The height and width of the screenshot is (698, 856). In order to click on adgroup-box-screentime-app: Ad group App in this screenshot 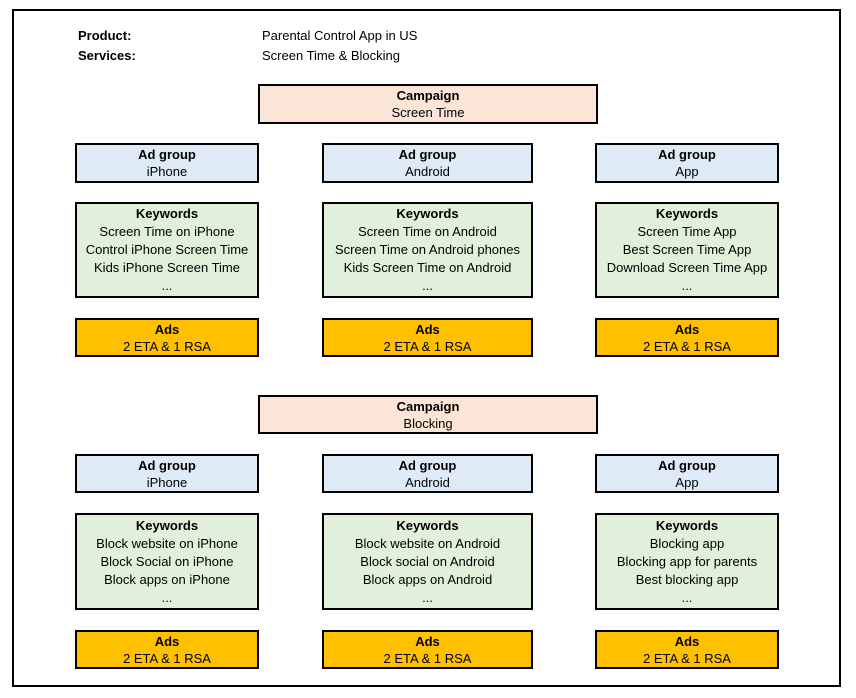, I will do `click(687, 163)`.